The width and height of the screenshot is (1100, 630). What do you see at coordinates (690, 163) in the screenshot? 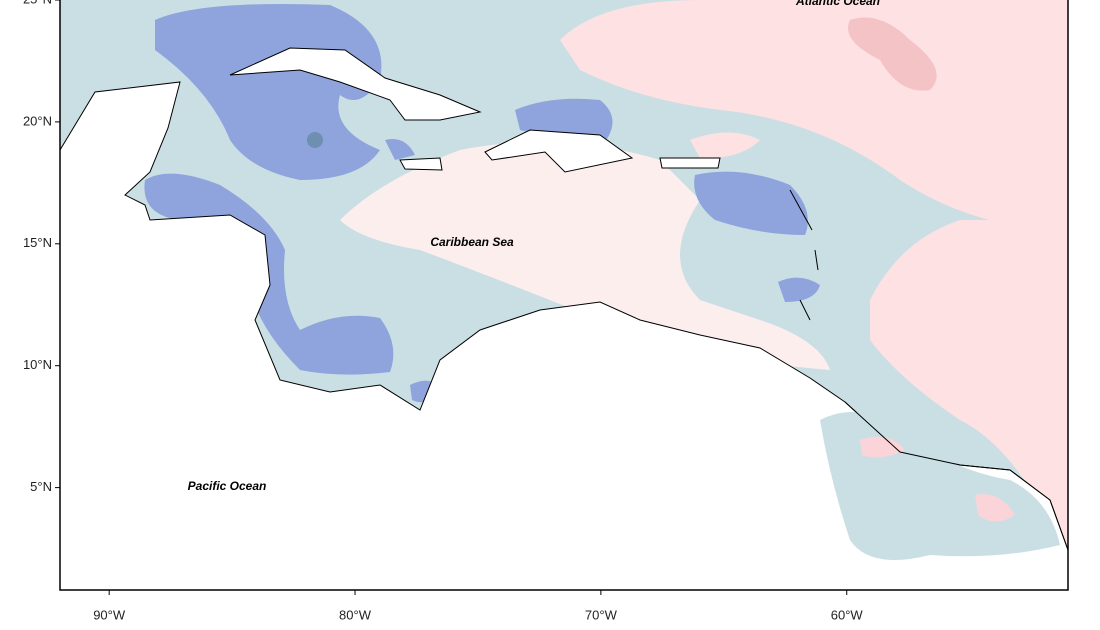
I see `puerto-rico` at bounding box center [690, 163].